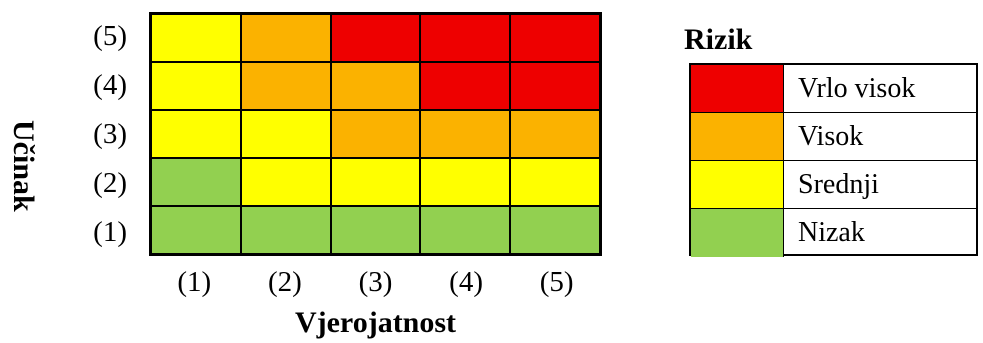 This screenshot has width=983, height=343. Describe the element at coordinates (838, 184) in the screenshot. I see `legend-label: Srednji` at that location.